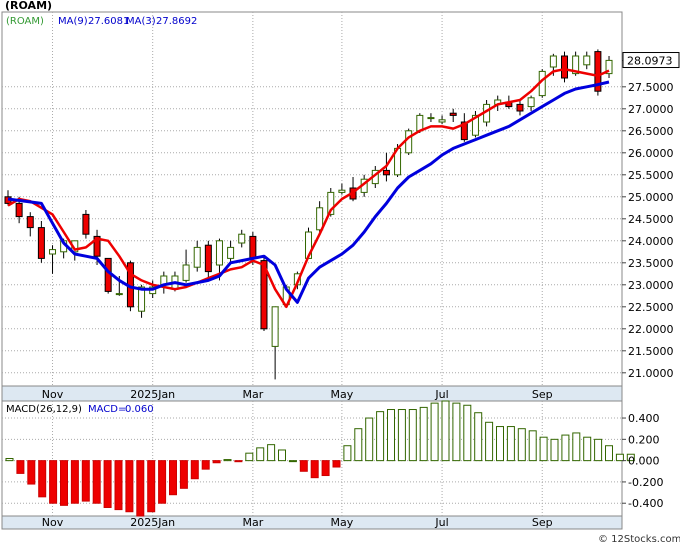 This screenshot has height=550, width=680. What do you see at coordinates (644, 439) in the screenshot?
I see `macd-tick-label: 0.200` at bounding box center [644, 439].